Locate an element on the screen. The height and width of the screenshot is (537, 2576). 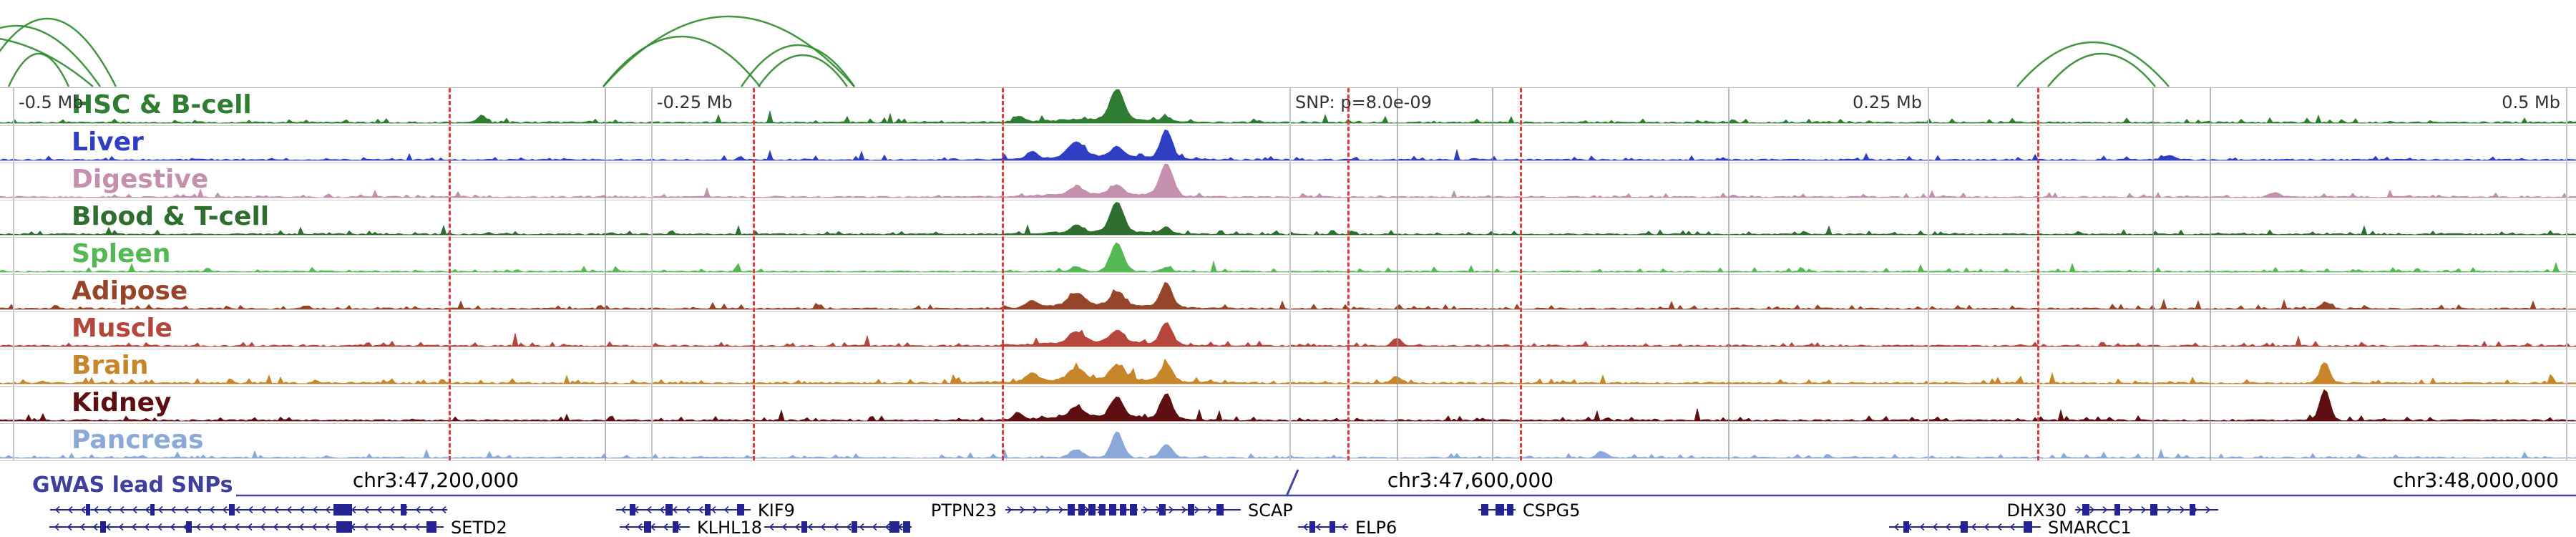
track-row-brain: Brain is located at coordinates (1288, 368).